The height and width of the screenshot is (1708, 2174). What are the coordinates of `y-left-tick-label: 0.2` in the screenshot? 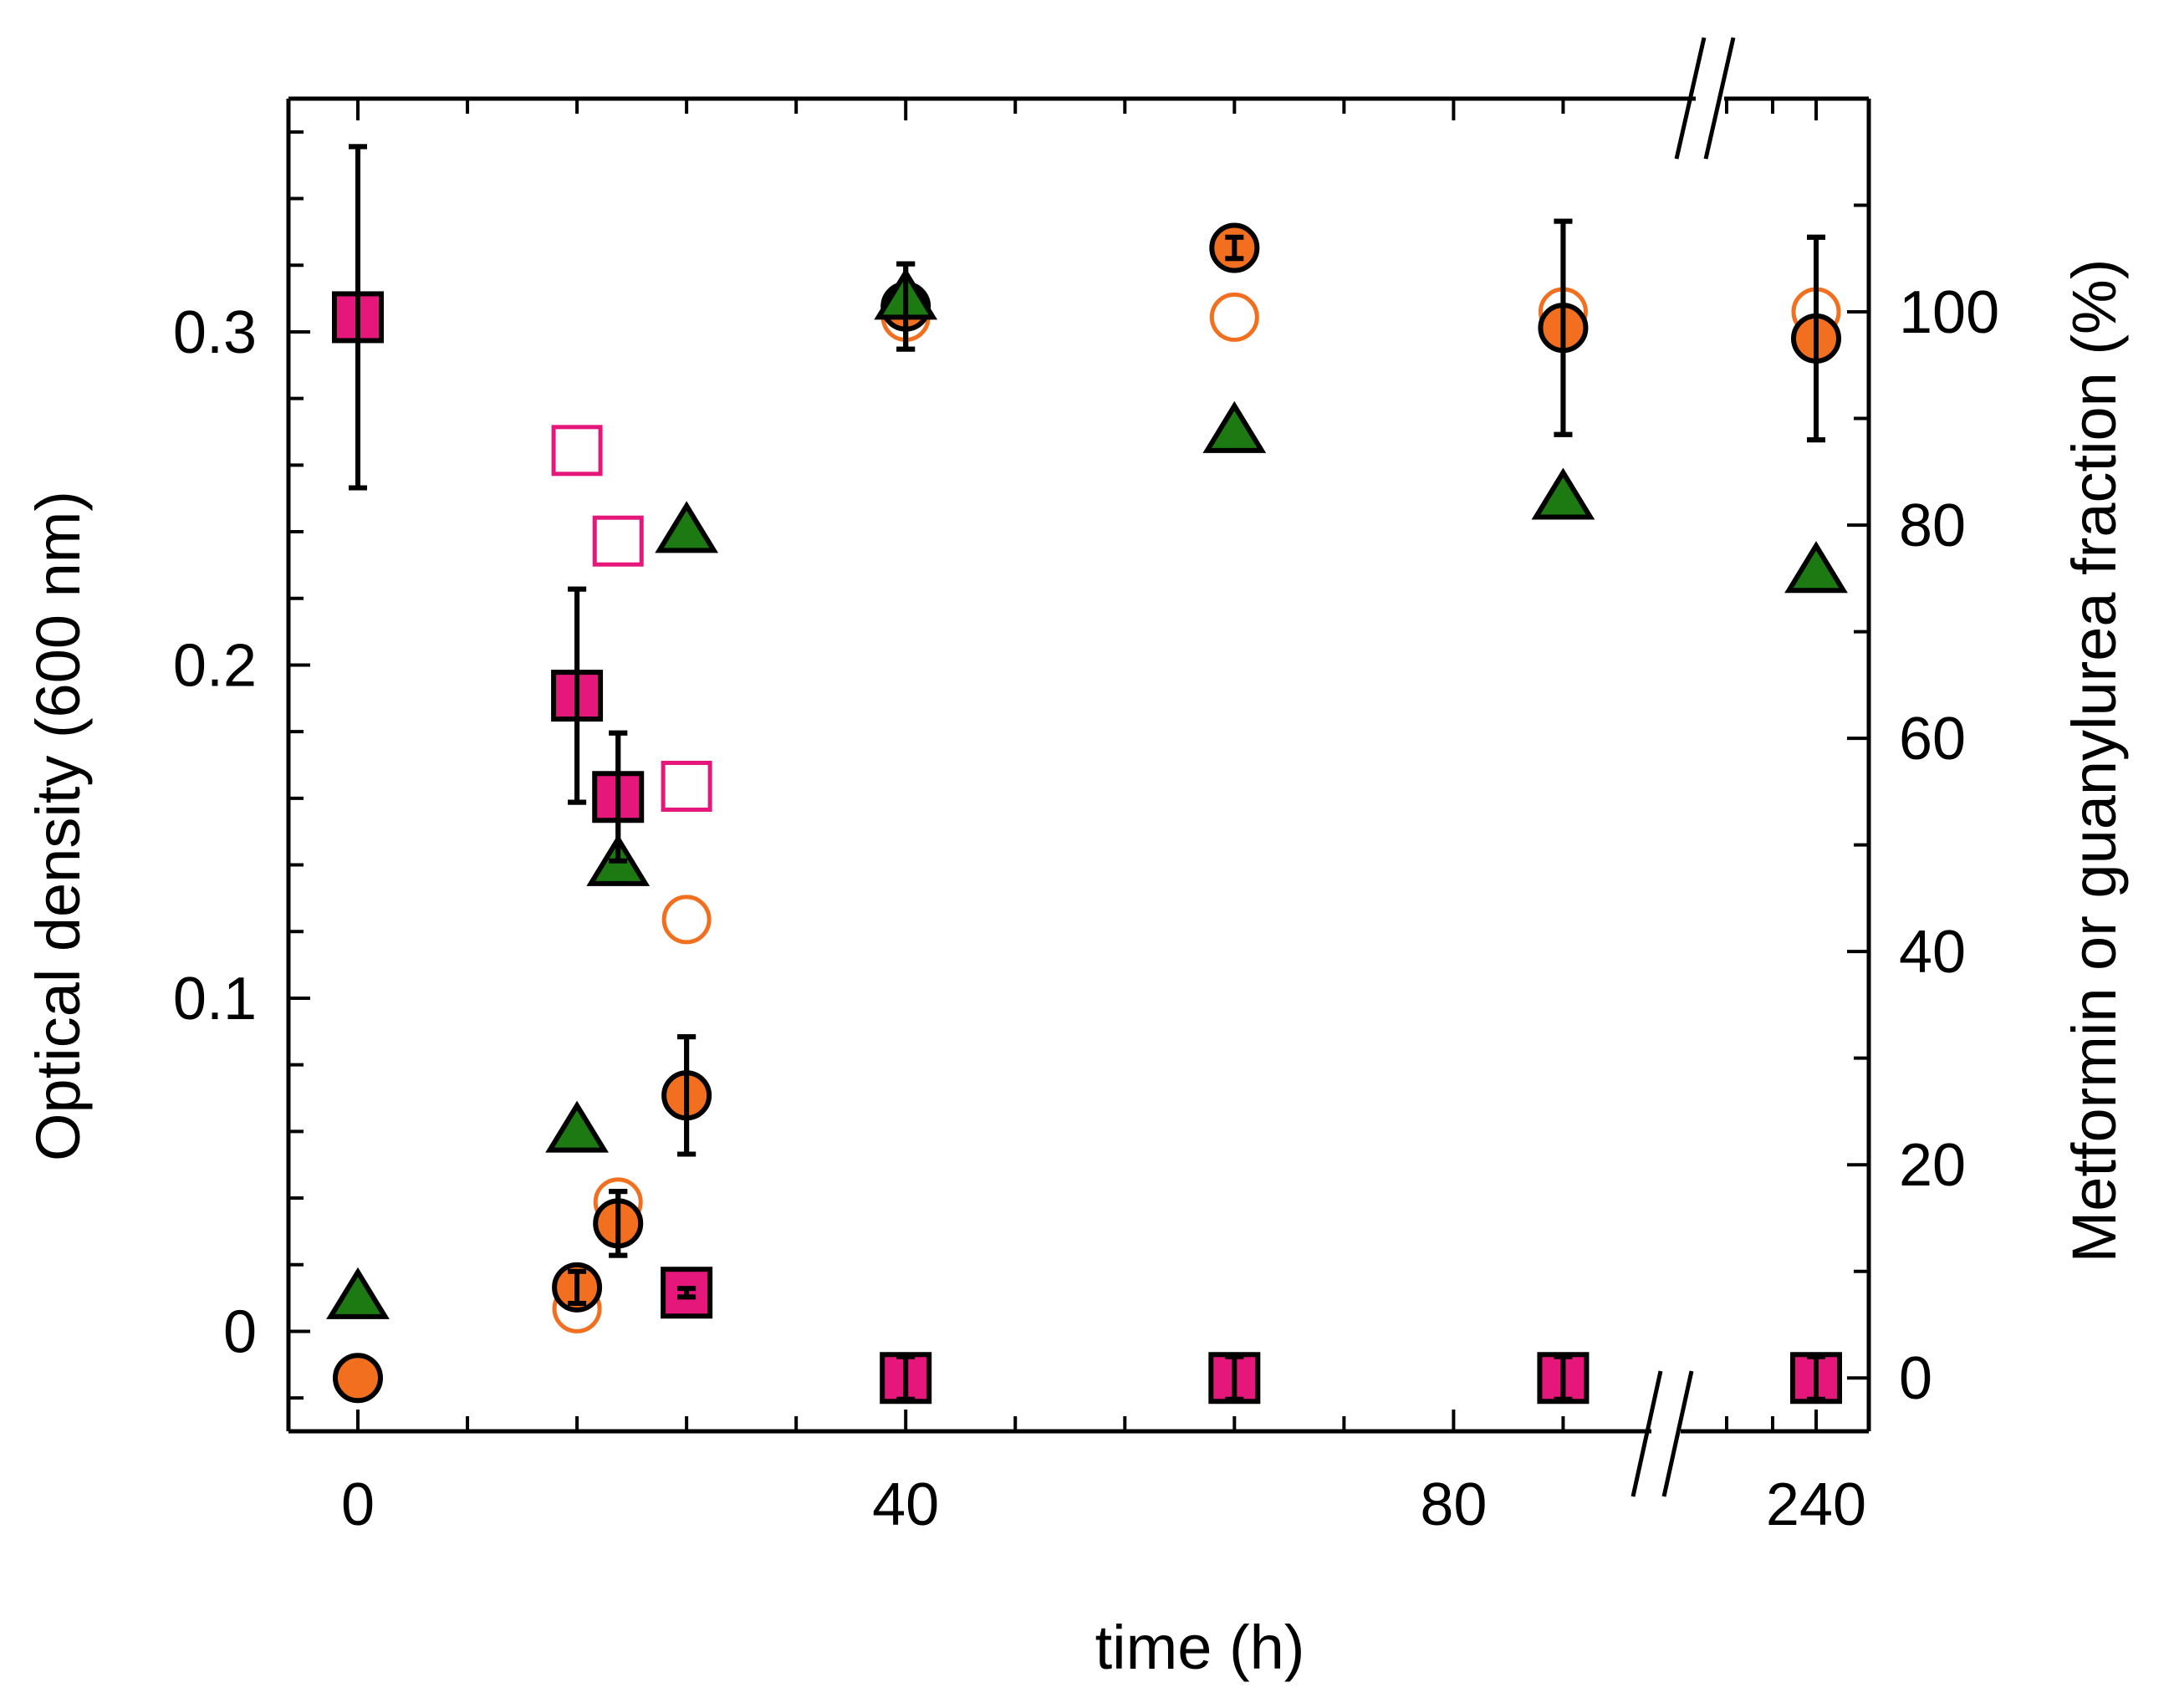 It's located at (215, 665).